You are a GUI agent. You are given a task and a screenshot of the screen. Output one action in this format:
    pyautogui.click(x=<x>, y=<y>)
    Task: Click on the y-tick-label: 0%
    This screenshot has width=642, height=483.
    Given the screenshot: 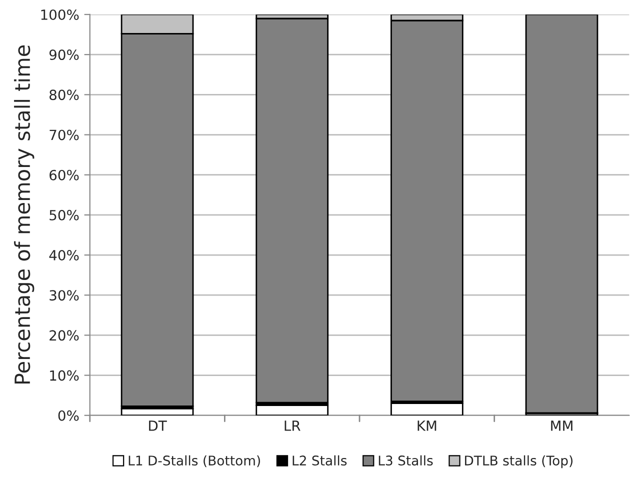 What is the action you would take?
    pyautogui.click(x=68, y=415)
    